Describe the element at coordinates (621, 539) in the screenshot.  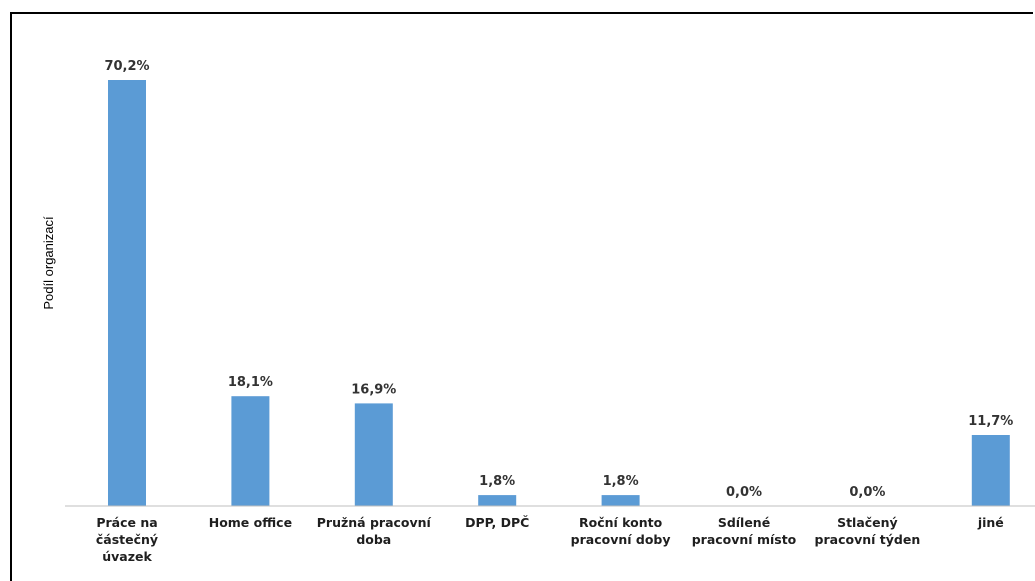
I see `category-label-line: pracovní doby` at that location.